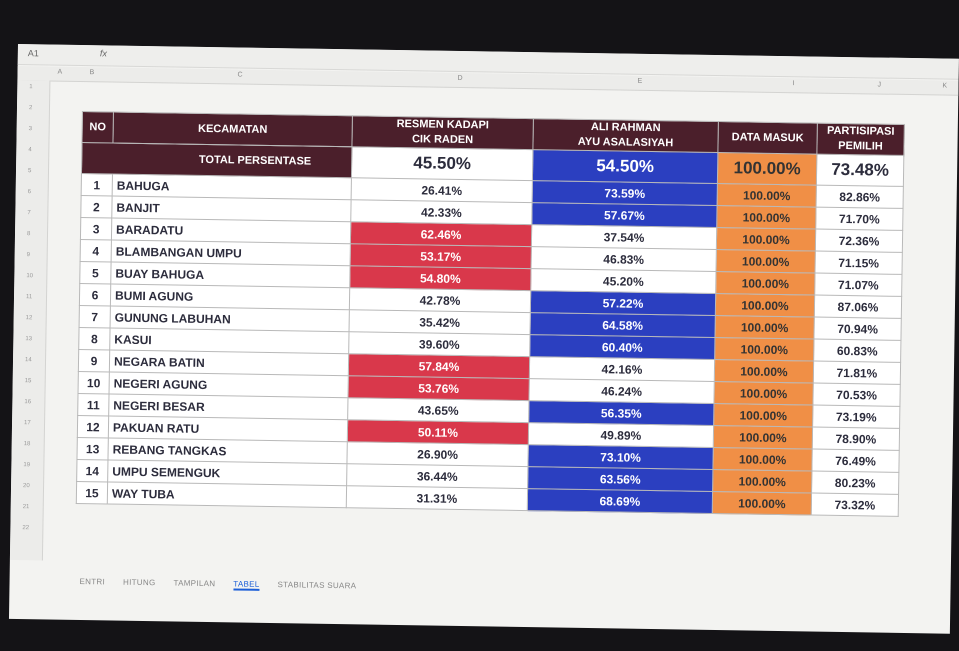  I want to click on row-header: 5, so click(29, 171).